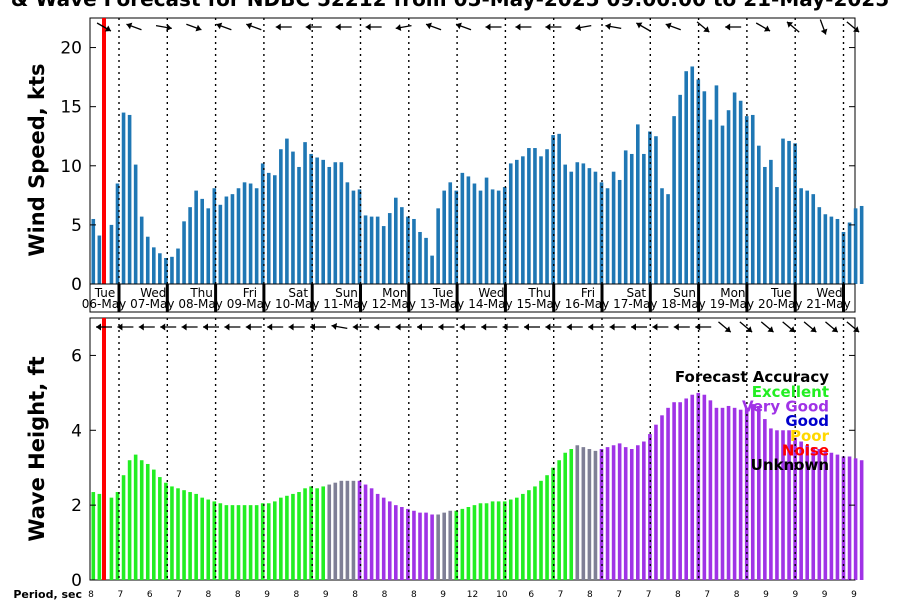 The image size is (900, 600). What do you see at coordinates (828, 304) in the screenshot?
I see `date-label: 21-May` at bounding box center [828, 304].